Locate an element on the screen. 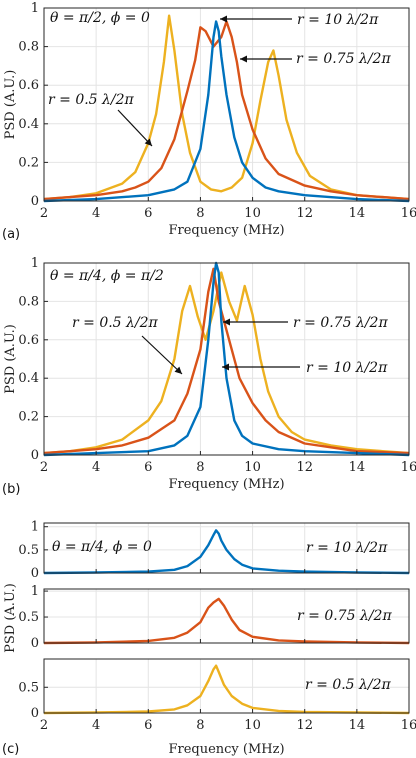 This screenshot has width=416, height=758. panel-title: θ = π/4, ϕ = π/2 is located at coordinates (107, 276).